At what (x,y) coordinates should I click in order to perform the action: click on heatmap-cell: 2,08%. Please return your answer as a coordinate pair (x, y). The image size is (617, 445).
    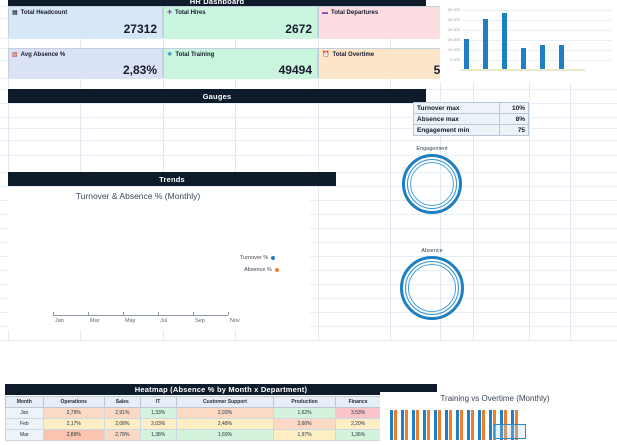
    Looking at the image, I should click on (122, 424).